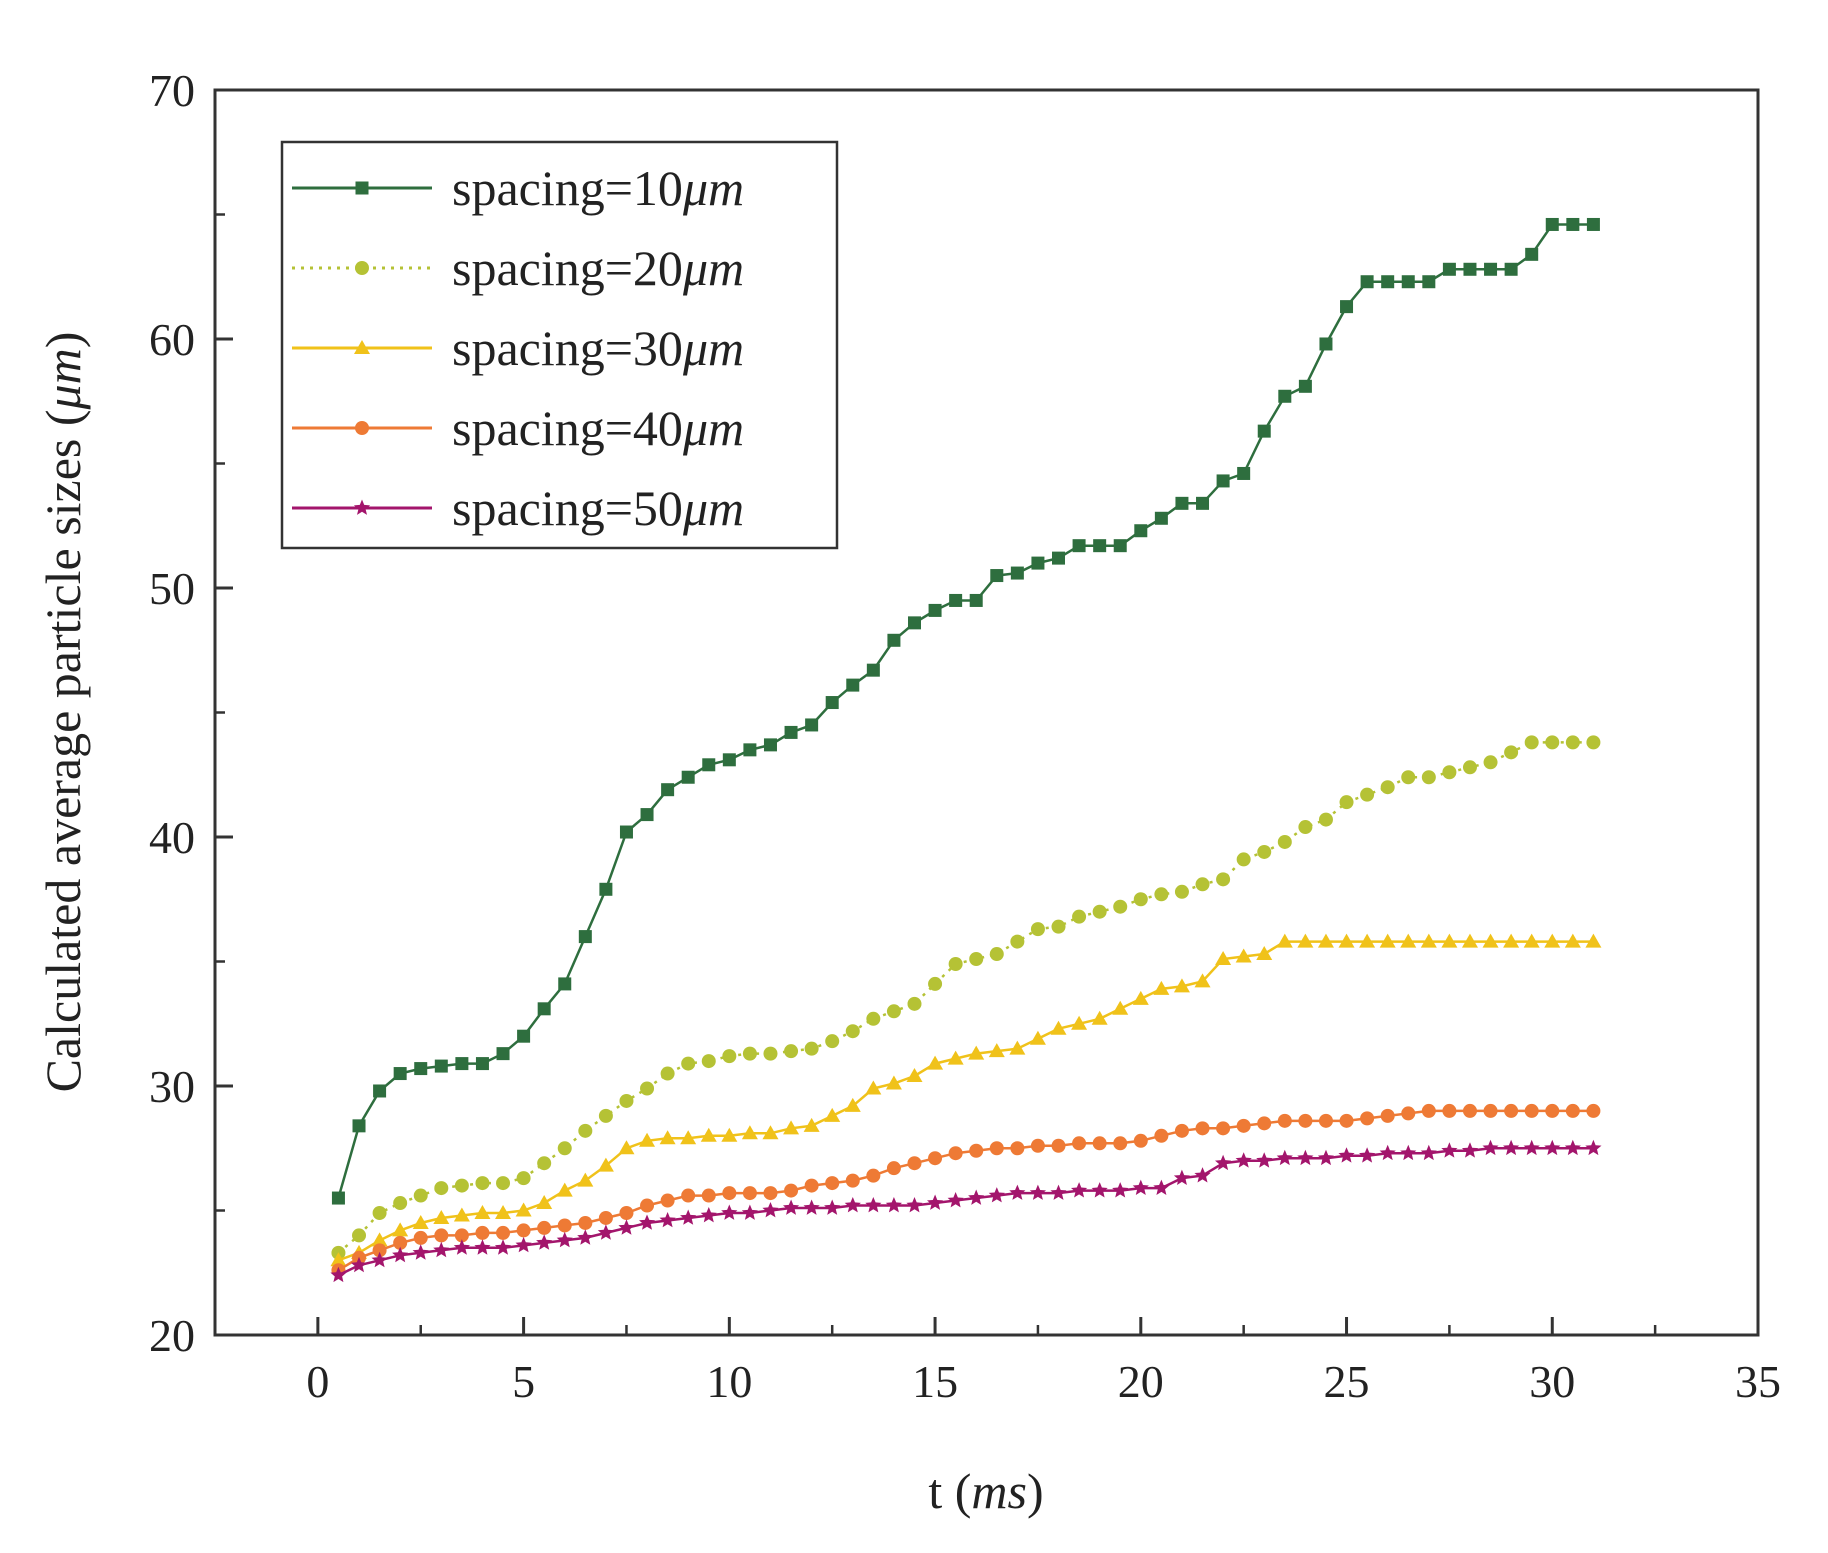 The height and width of the screenshot is (1553, 1828). I want to click on legend-marker, so click(362, 347).